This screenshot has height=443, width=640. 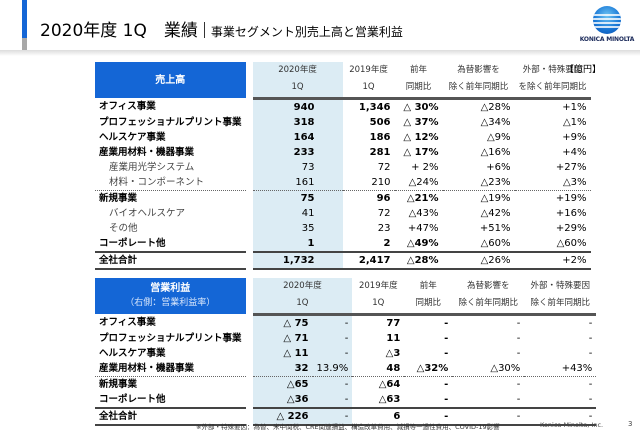 I want to click on value-fx: △42%, so click(x=495, y=213).